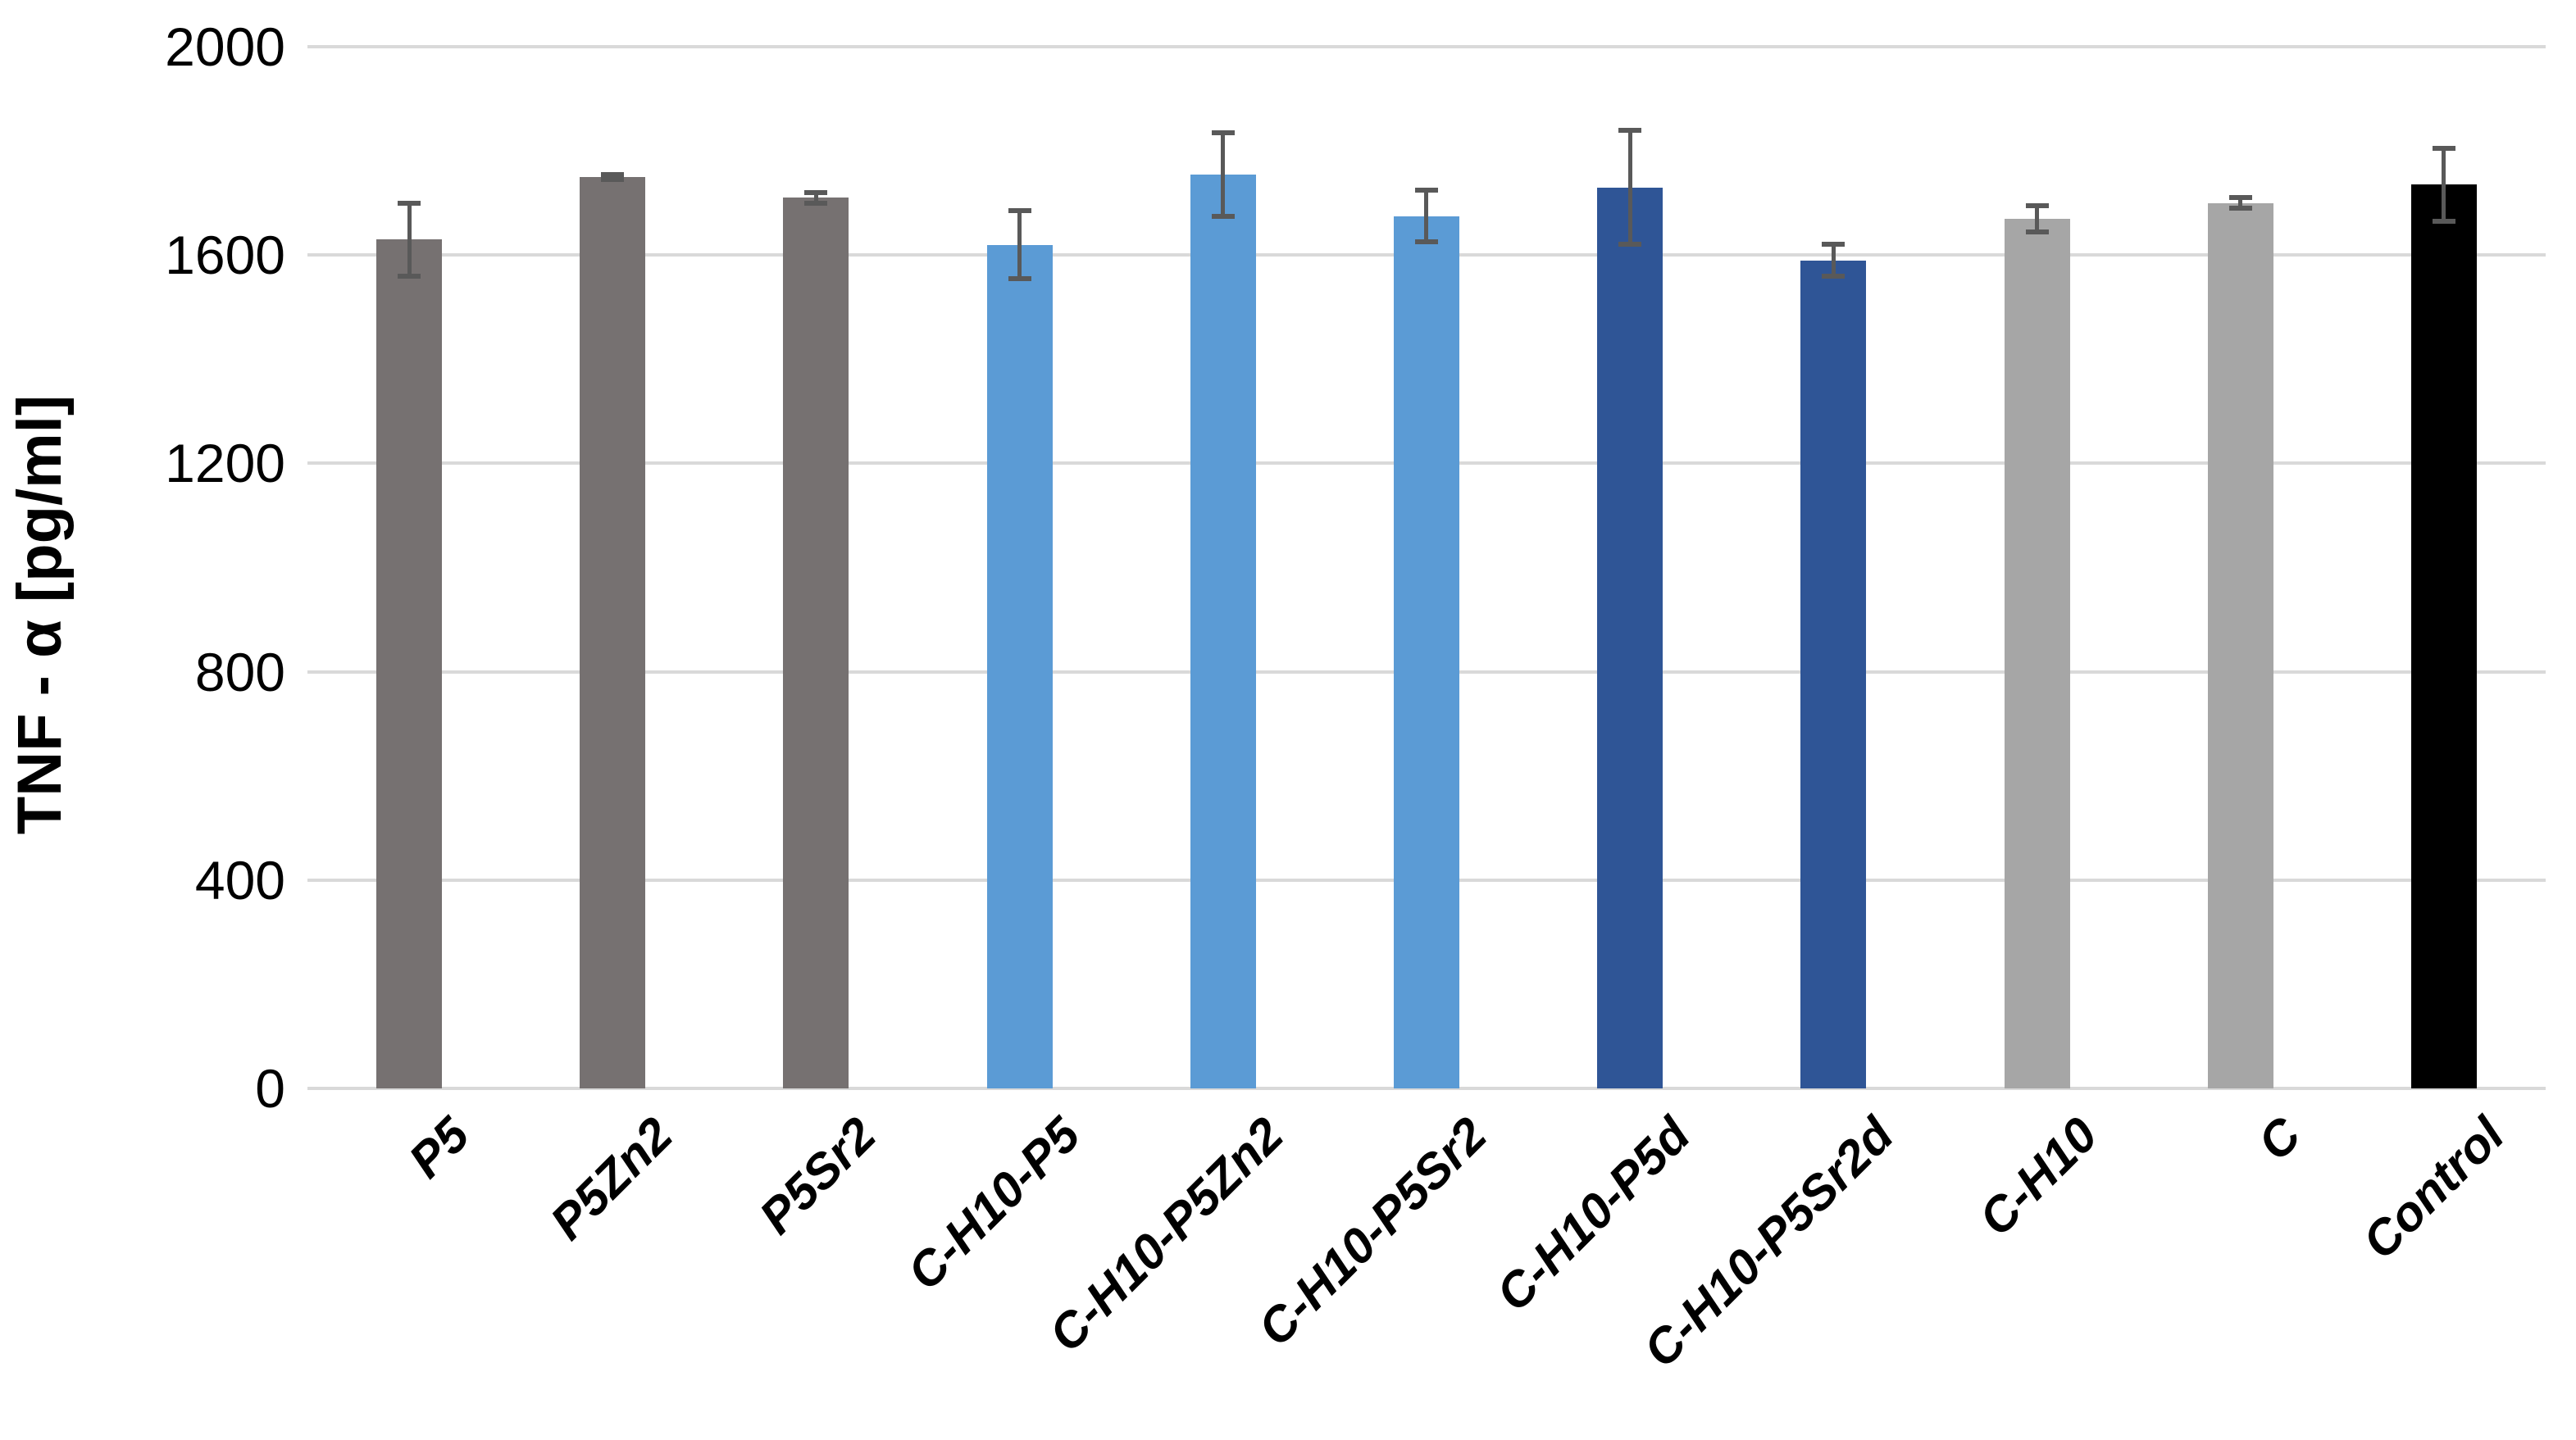 The image size is (2576, 1440). Describe the element at coordinates (1593, 1214) in the screenshot. I see `x-label-C-H10-P5d: C-H10-P5d` at that location.